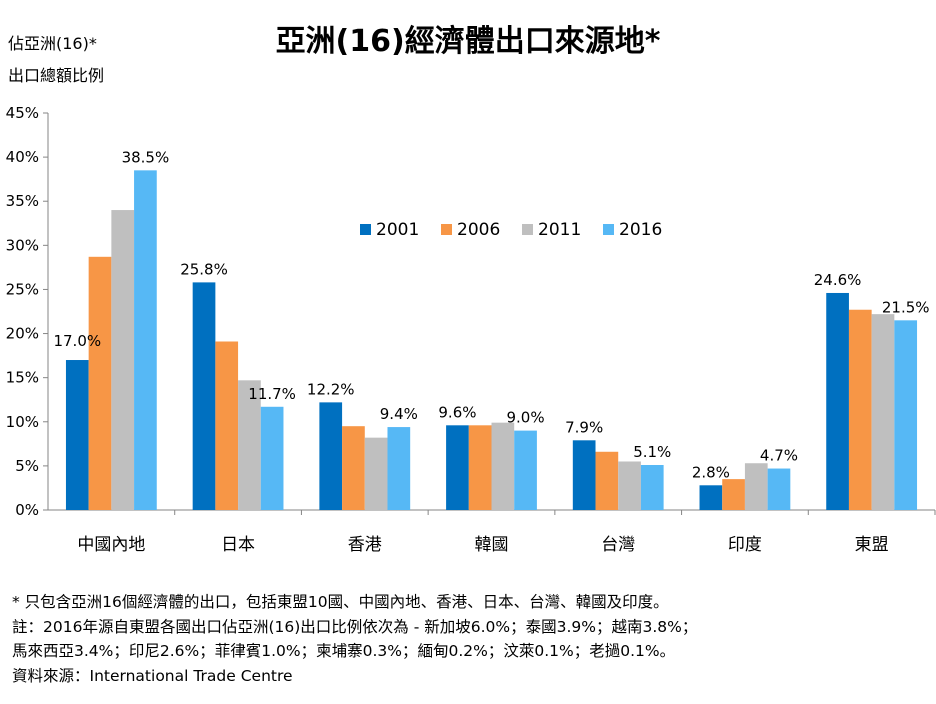  I want to click on x-category-label: 香港, so click(365, 545).